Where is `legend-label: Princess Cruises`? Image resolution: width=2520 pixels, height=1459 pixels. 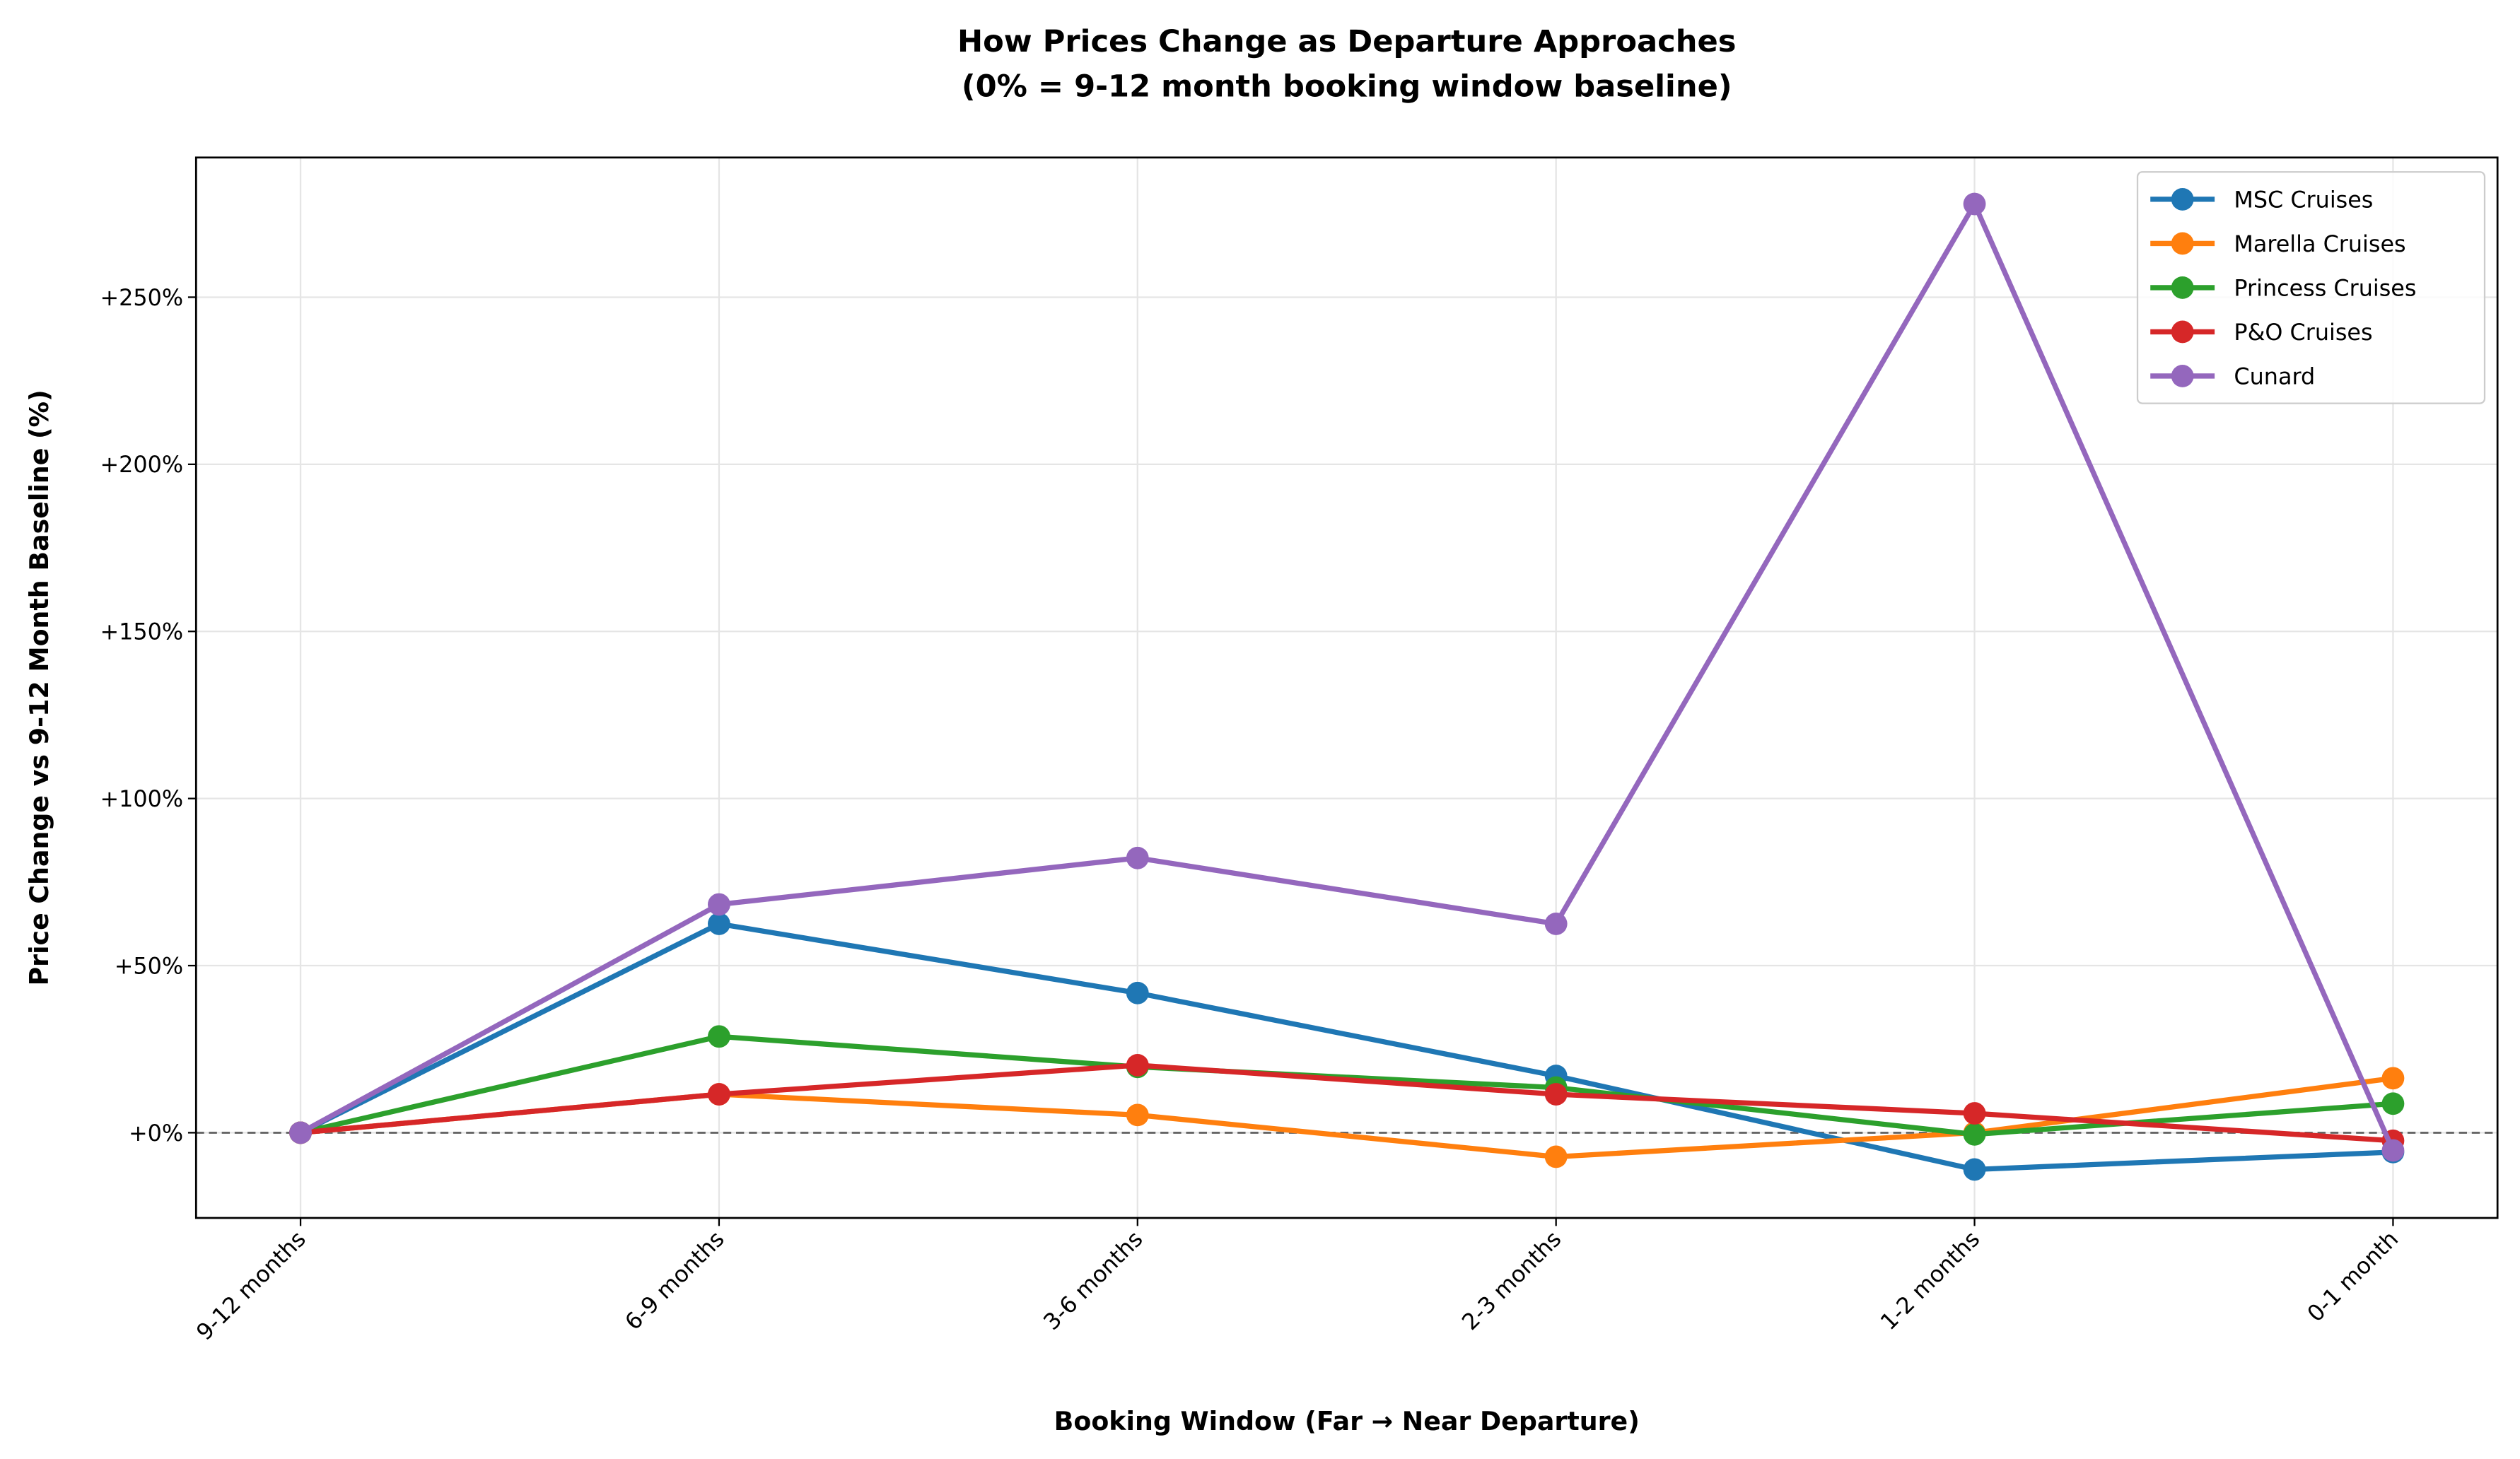 legend-label: Princess Cruises is located at coordinates (2325, 287).